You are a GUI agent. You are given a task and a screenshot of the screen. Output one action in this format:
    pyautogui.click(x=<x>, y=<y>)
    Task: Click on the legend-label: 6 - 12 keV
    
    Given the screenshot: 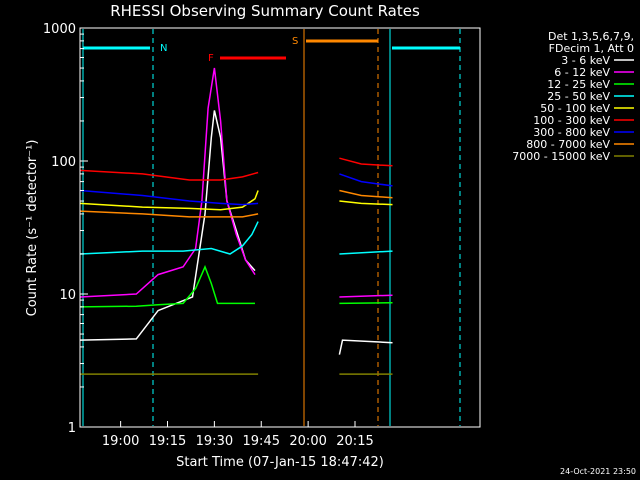 What is the action you would take?
    pyautogui.click(x=582, y=72)
    